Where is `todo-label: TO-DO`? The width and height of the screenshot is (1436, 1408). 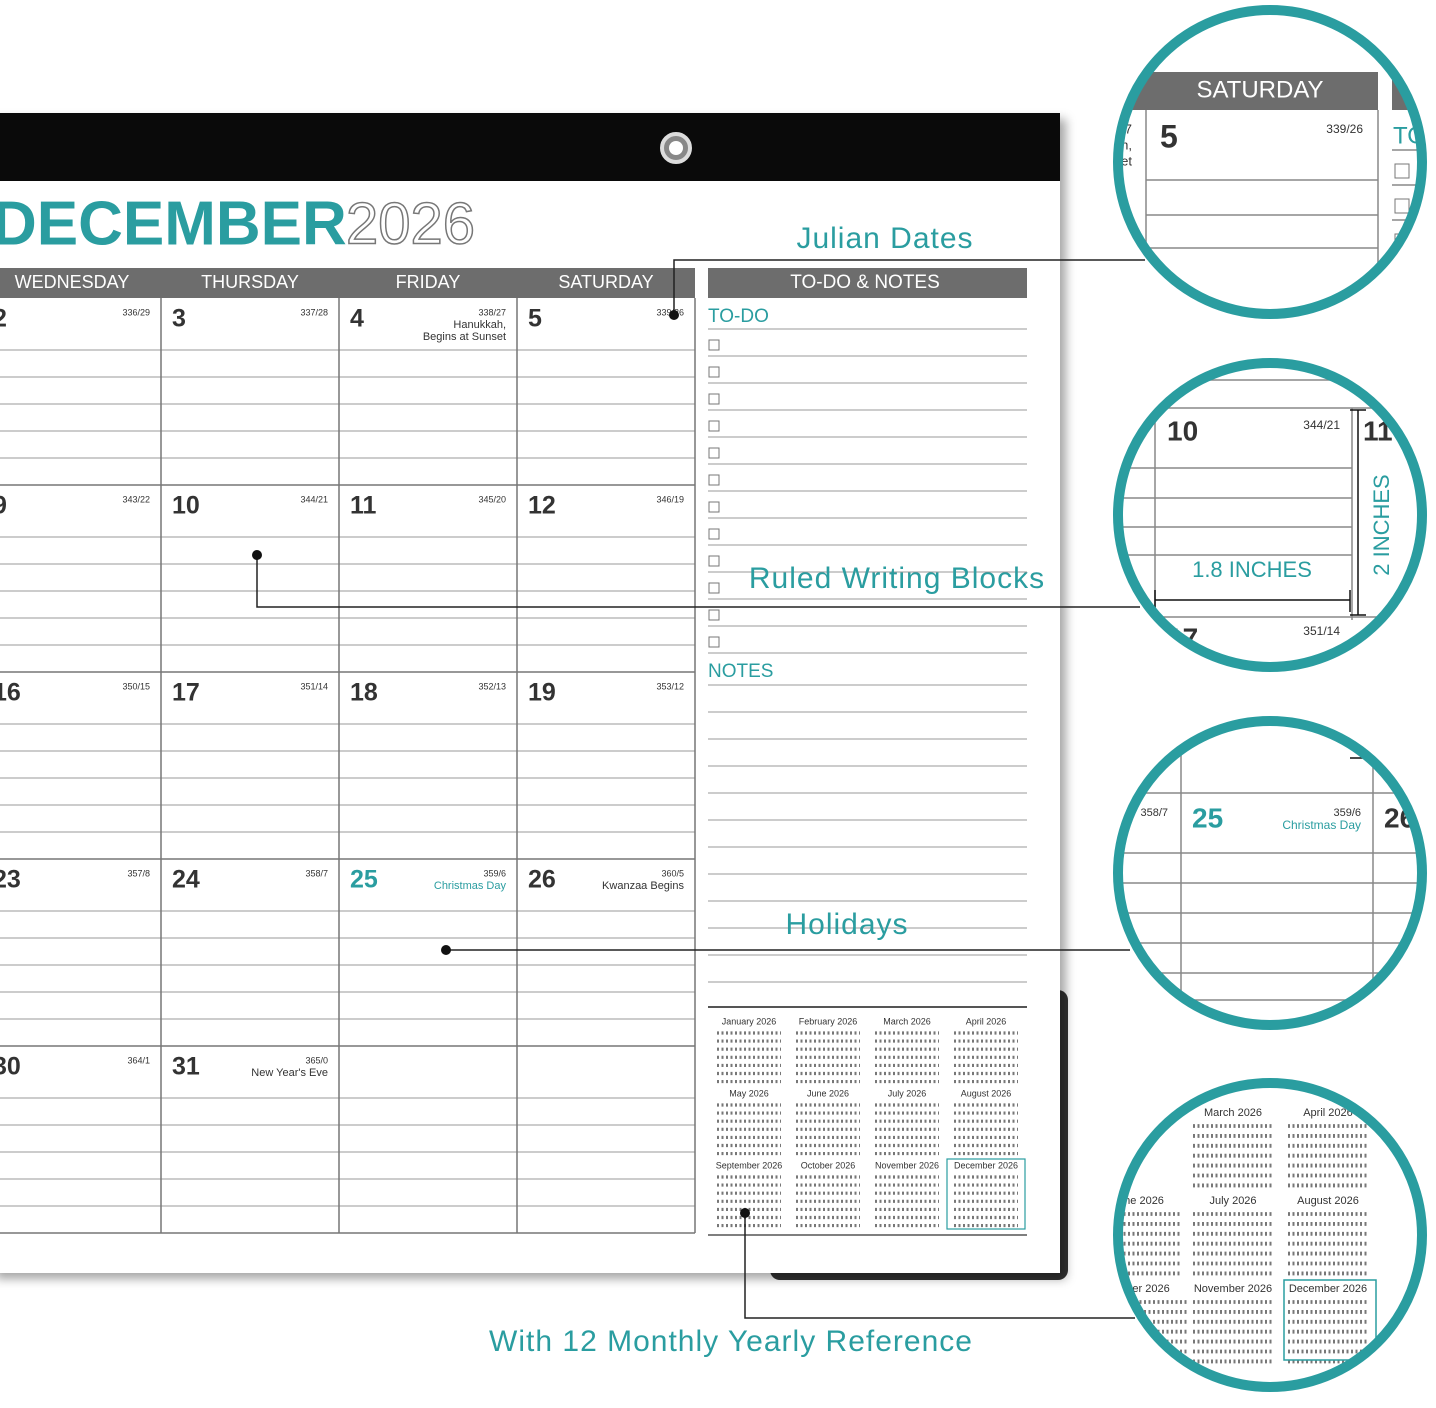
todo-label: TO-DO is located at coordinates (738, 316).